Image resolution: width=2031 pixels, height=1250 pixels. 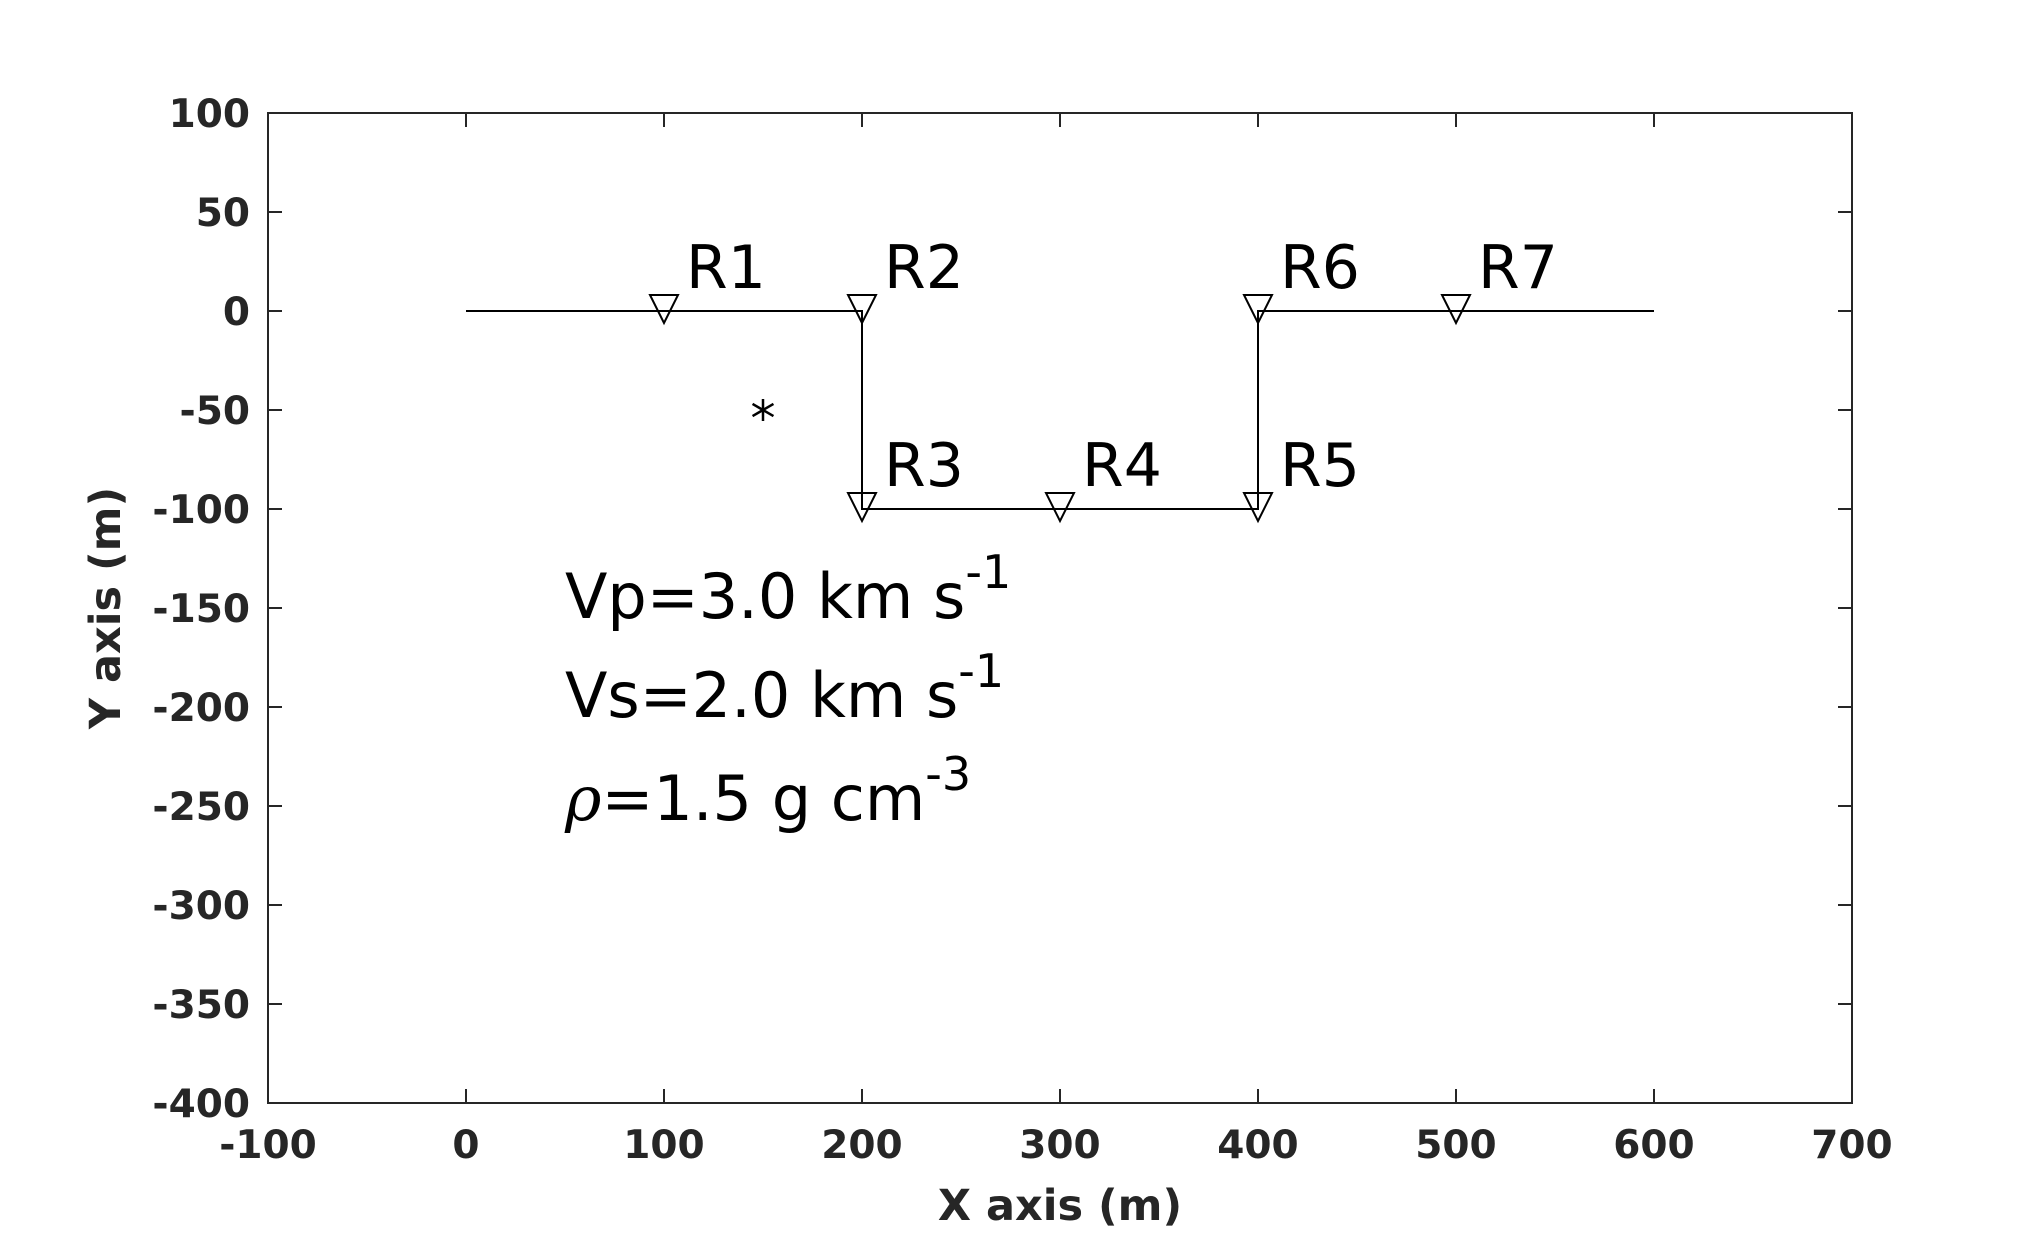 I want to click on y-tick-label: -300, so click(x=201, y=906).